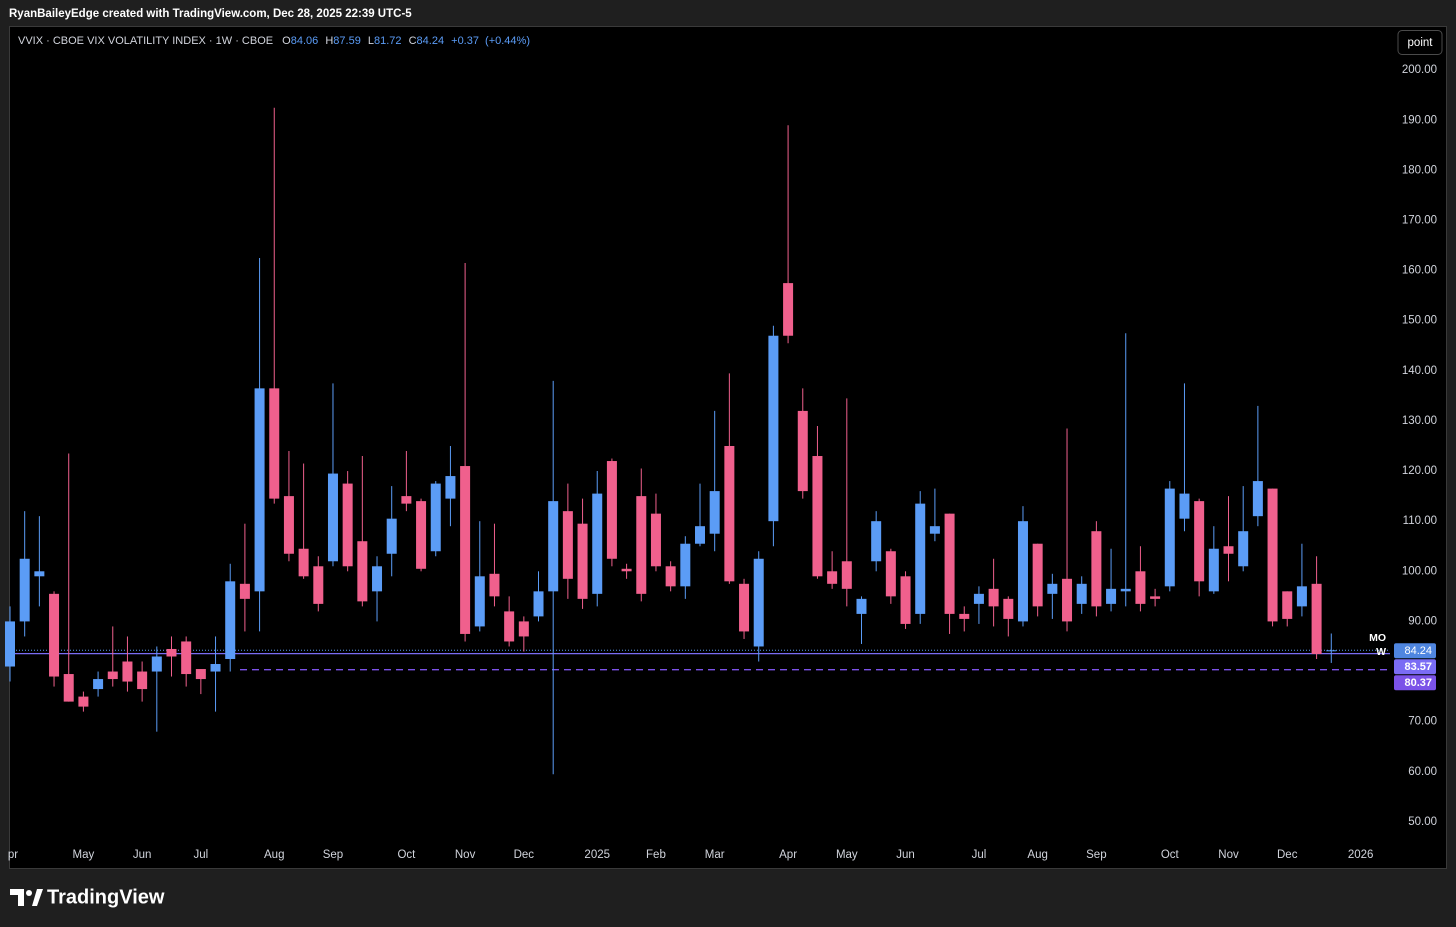 The image size is (1456, 927). What do you see at coordinates (1419, 70) in the screenshot?
I see `y-tick-label: 200.00` at bounding box center [1419, 70].